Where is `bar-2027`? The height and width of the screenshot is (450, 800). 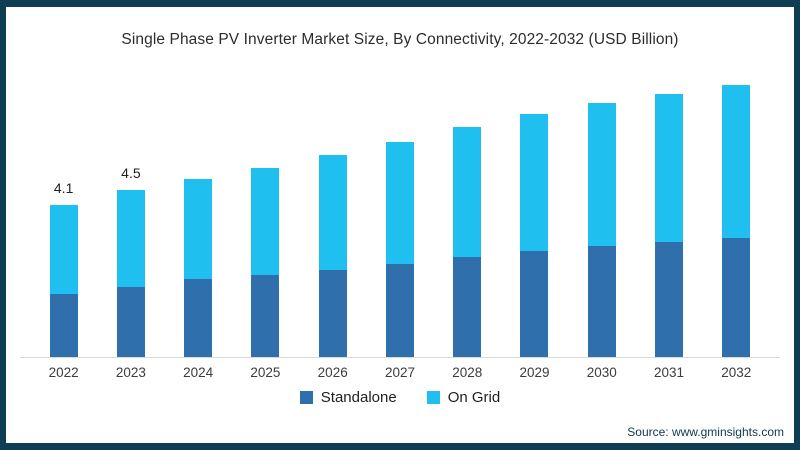
bar-2027 is located at coordinates (399, 249).